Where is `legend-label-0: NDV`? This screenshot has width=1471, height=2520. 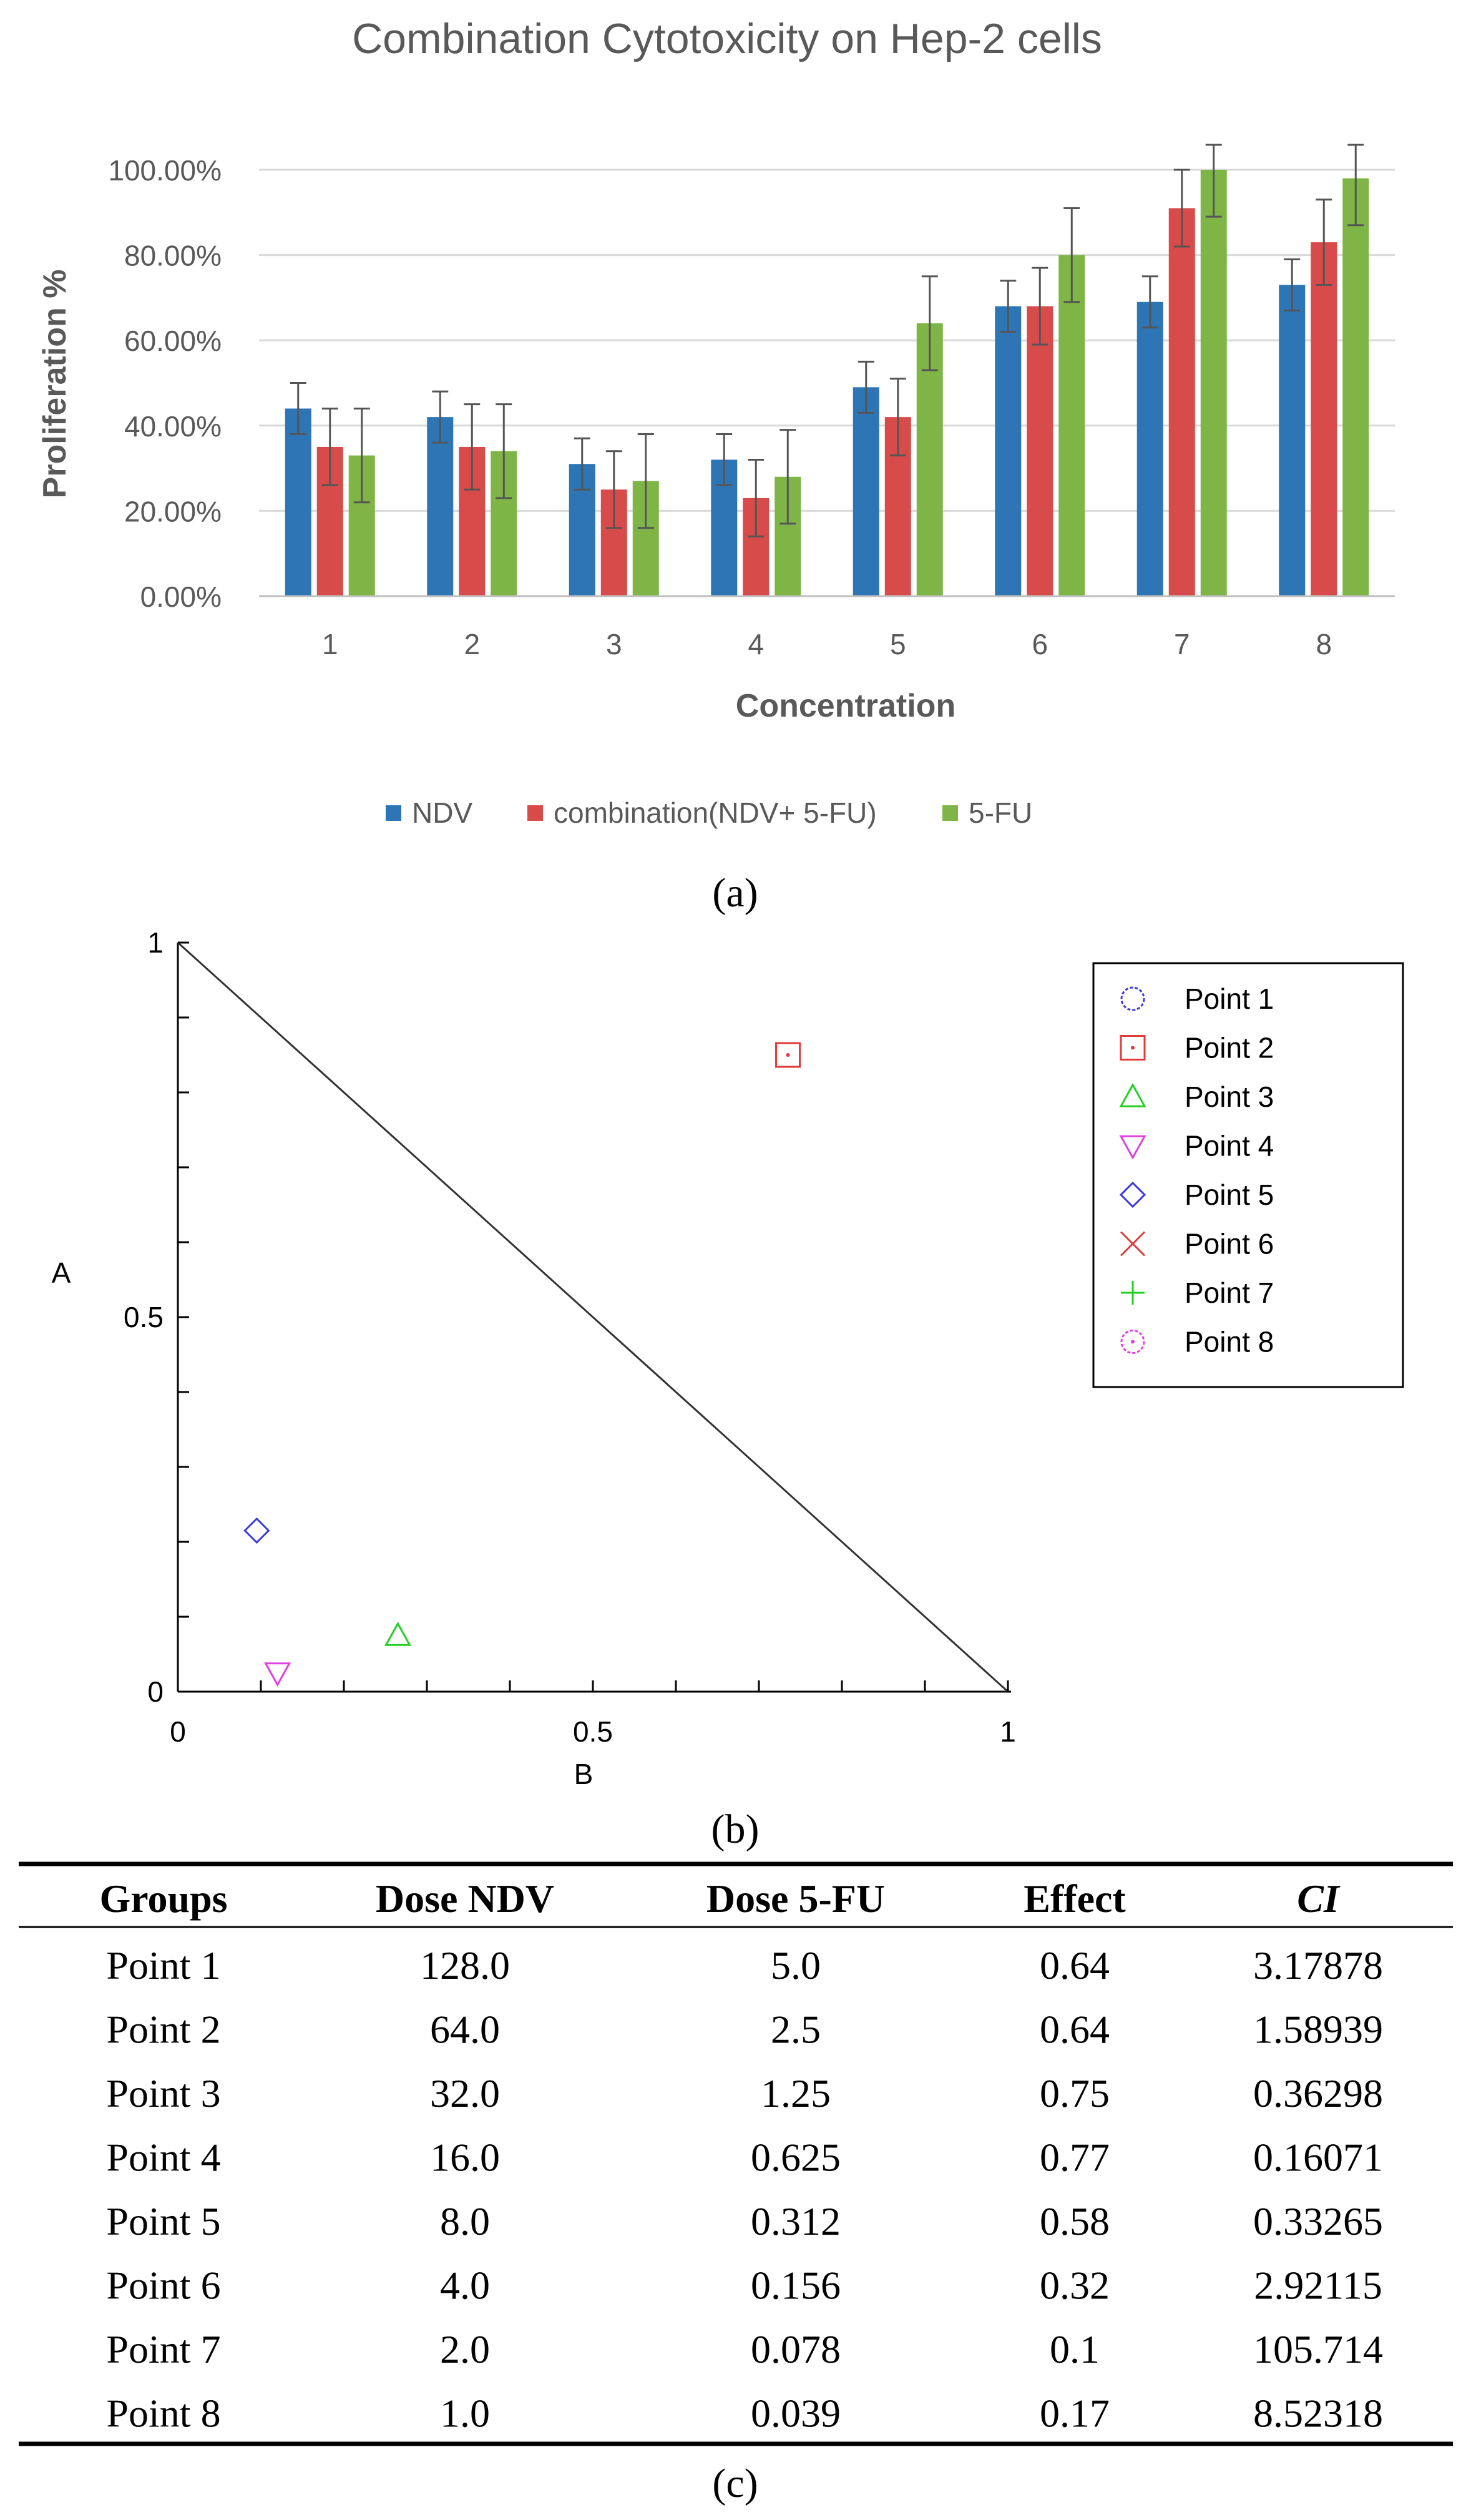
legend-label-0: NDV is located at coordinates (442, 813).